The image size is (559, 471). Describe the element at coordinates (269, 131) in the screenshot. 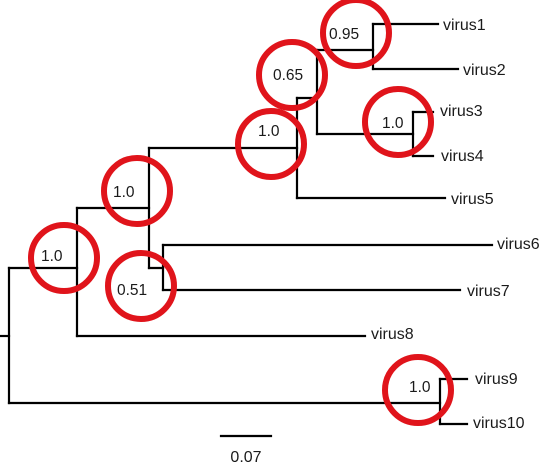

I see `support-label-clade-1-5: 1.0` at that location.